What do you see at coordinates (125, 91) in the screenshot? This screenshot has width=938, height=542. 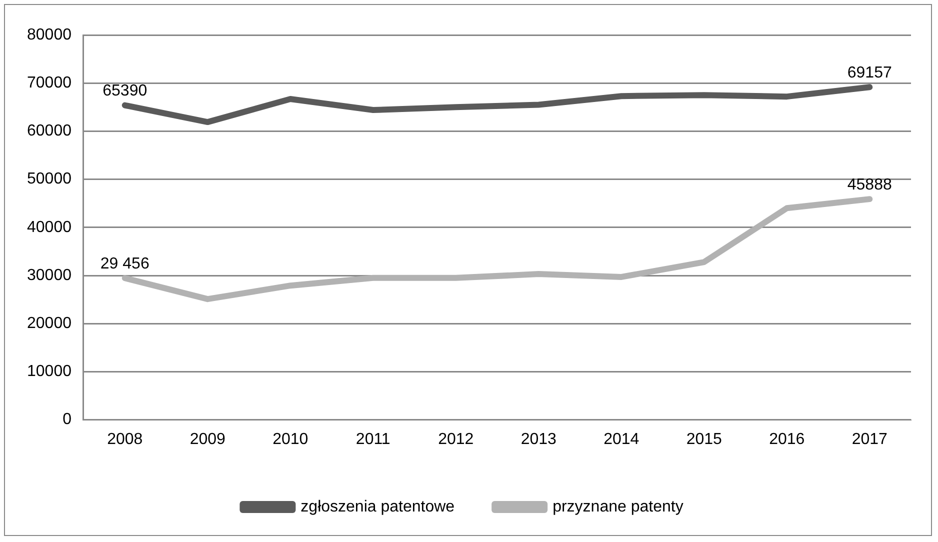 I see `data-label: 65390` at bounding box center [125, 91].